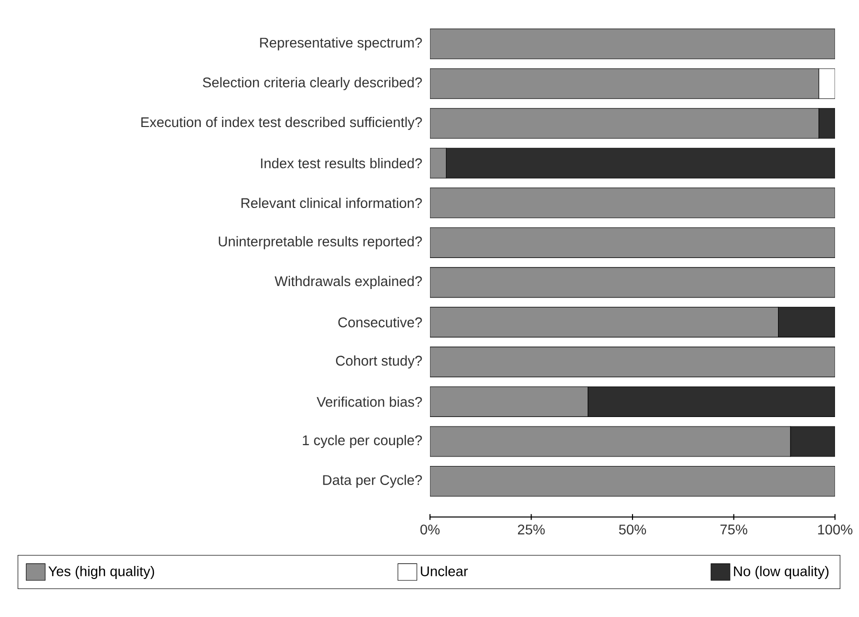  I want to click on y-tick-label: Representative spectrum?, so click(341, 43).